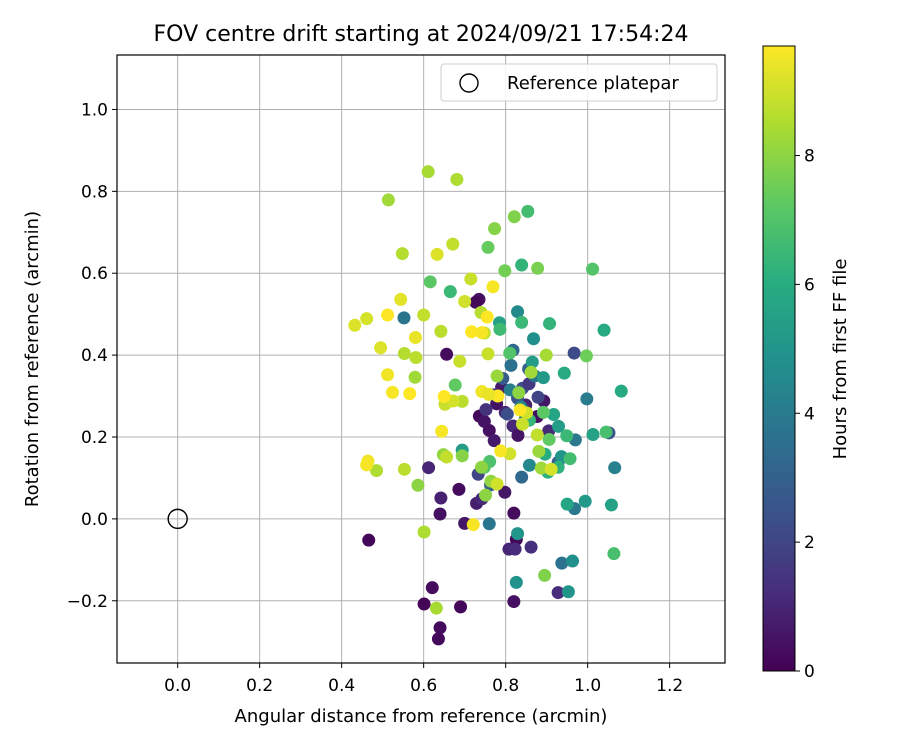 Image resolution: width=900 pixels, height=750 pixels. I want to click on colorbar-ticks: 0 2 4 6 8, so click(805, 414).